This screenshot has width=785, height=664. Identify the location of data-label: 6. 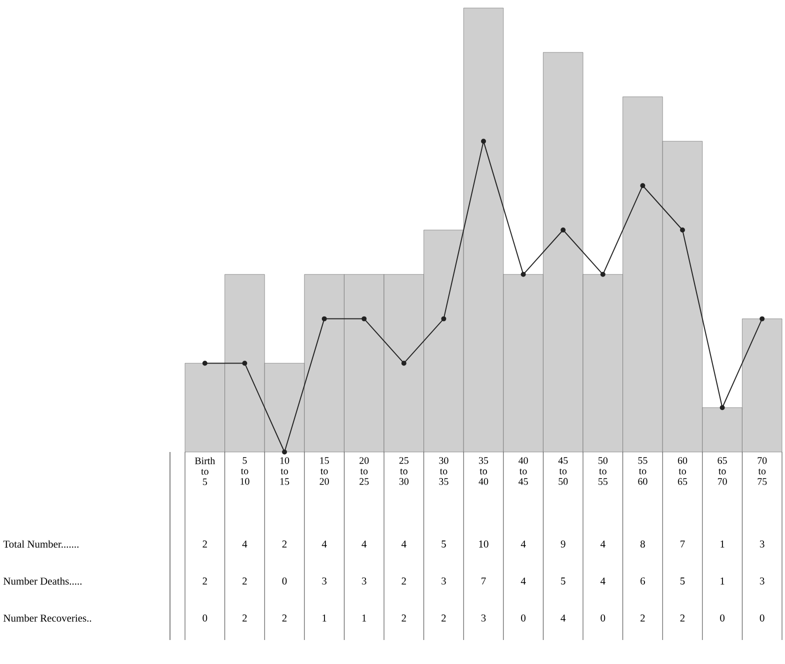
(643, 581).